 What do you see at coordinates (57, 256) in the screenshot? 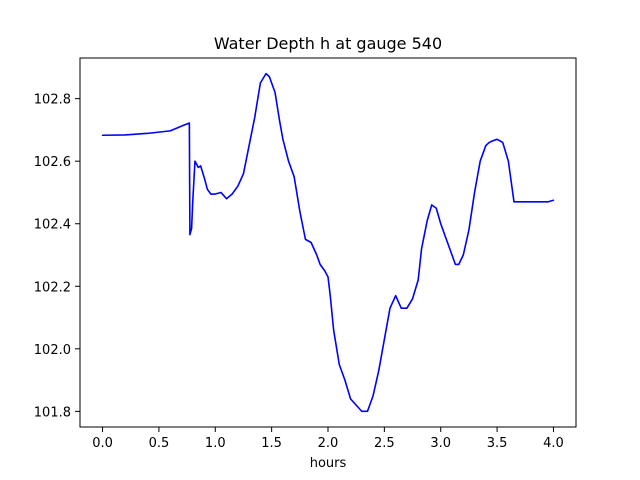
I see `y-axis: 101.8 102.0 102.2 102.4 102.6 102.8` at bounding box center [57, 256].